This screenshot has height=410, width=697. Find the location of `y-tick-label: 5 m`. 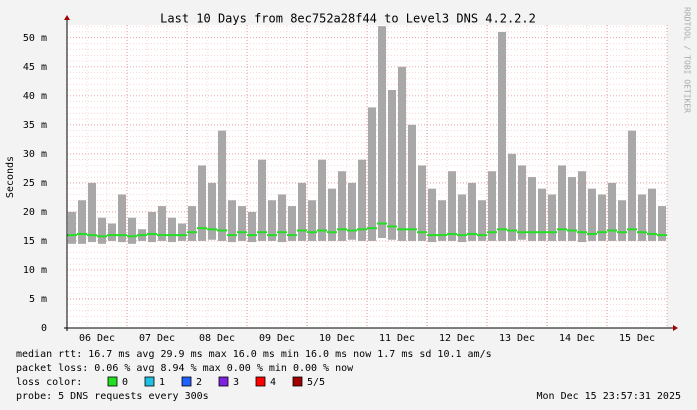

y-tick-label: 5 m is located at coordinates (38, 299).